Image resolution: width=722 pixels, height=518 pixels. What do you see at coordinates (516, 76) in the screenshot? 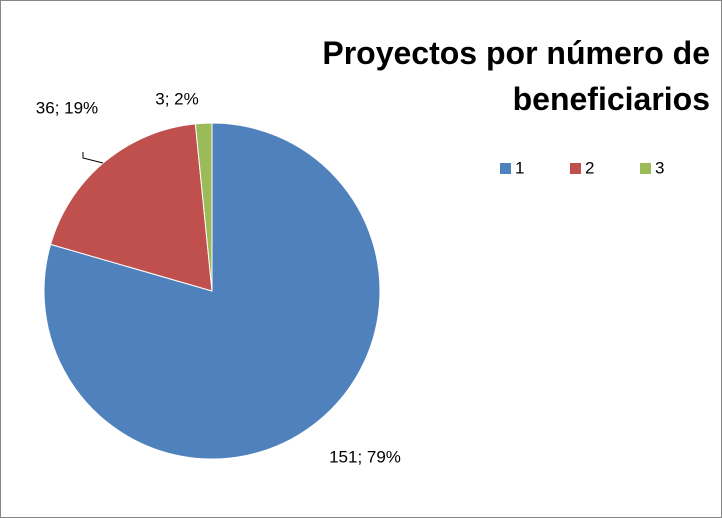
I see `chart-title: Proyectos por número de beneficiarios` at bounding box center [516, 76].